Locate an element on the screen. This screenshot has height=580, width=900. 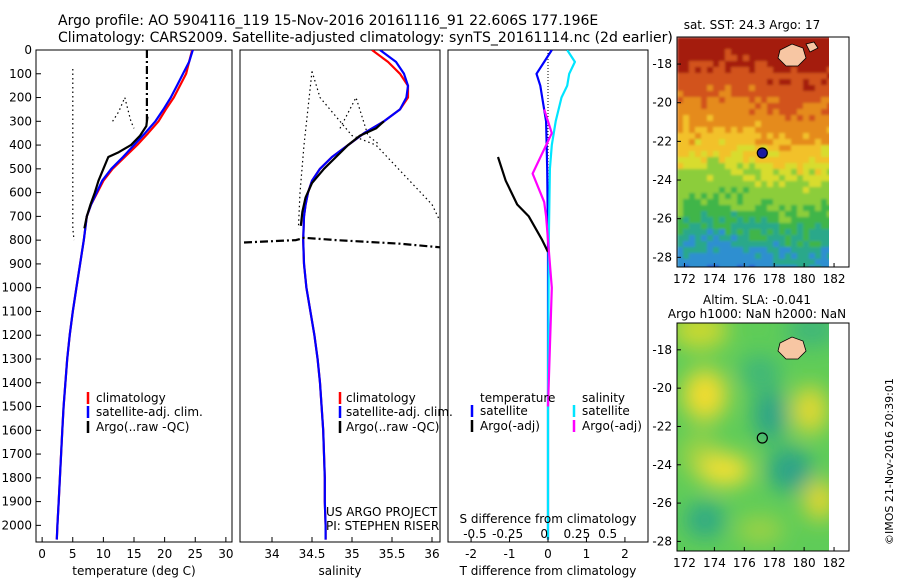
temperature-ytick-label: 0 is located at coordinates (28, 50).